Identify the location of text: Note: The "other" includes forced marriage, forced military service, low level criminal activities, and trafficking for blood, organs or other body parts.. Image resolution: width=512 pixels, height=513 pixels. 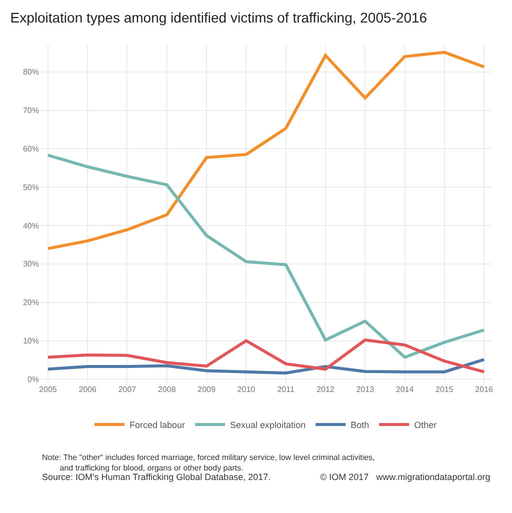
(208, 462).